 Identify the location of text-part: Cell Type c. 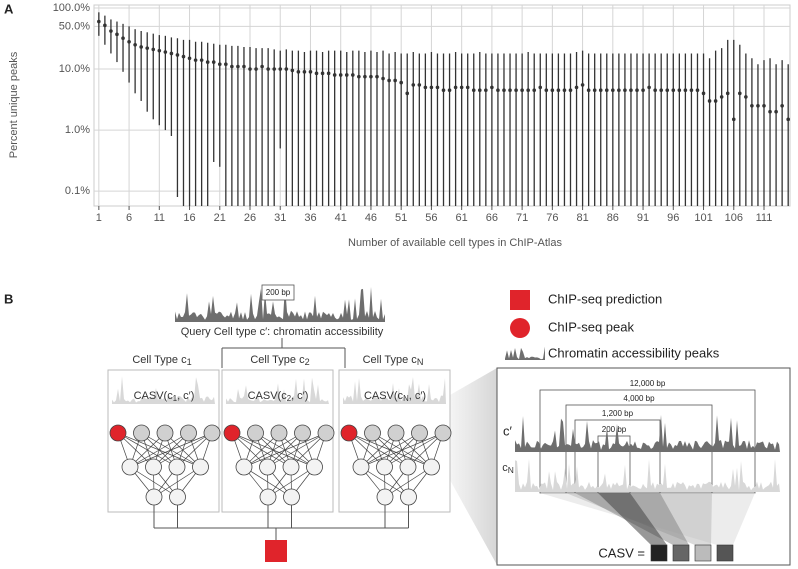
(159, 360).